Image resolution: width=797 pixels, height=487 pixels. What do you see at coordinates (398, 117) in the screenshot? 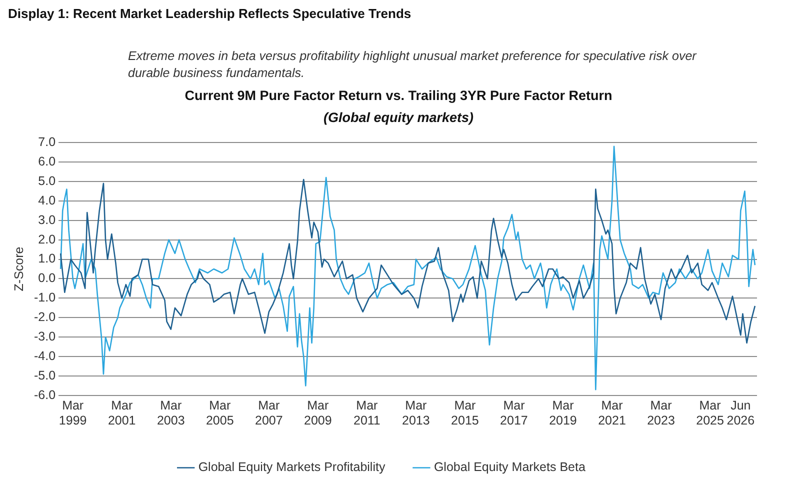
I see `text: (Global equity markets)` at bounding box center [398, 117].